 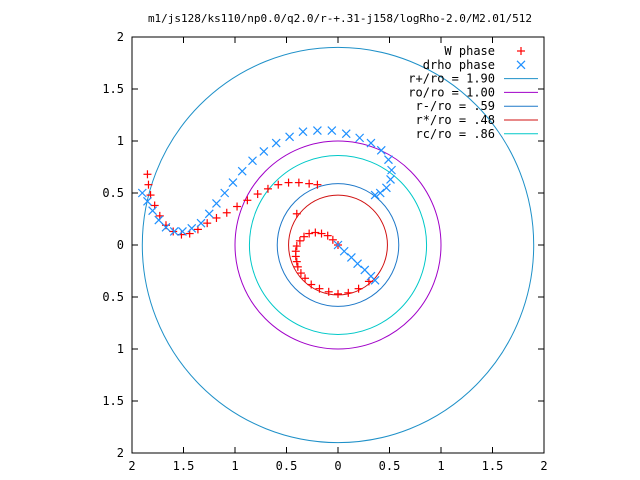 I want to click on x-tick-label-1: 1.5, so click(x=184, y=466).